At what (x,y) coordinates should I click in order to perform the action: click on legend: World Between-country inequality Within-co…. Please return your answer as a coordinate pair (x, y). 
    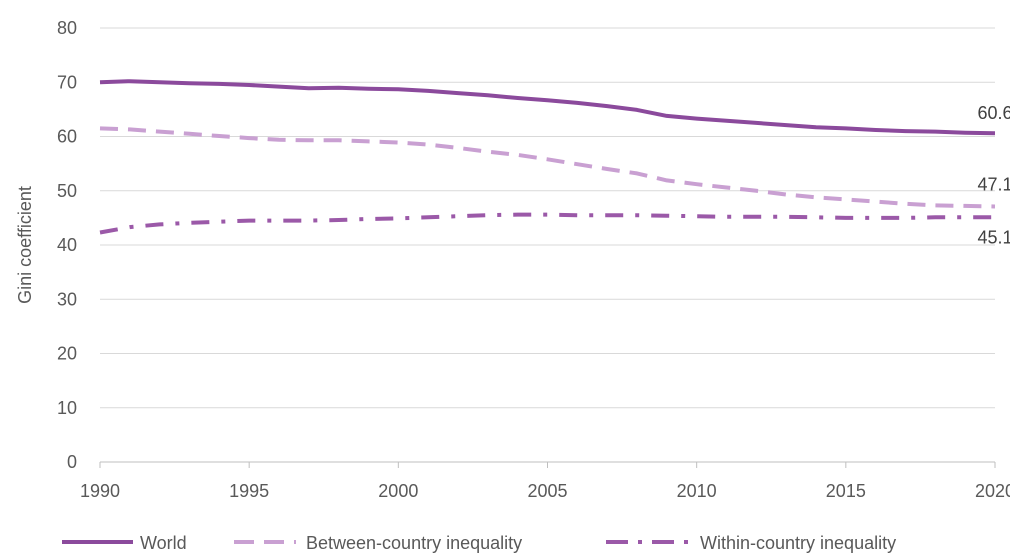
    Looking at the image, I should click on (479, 543).